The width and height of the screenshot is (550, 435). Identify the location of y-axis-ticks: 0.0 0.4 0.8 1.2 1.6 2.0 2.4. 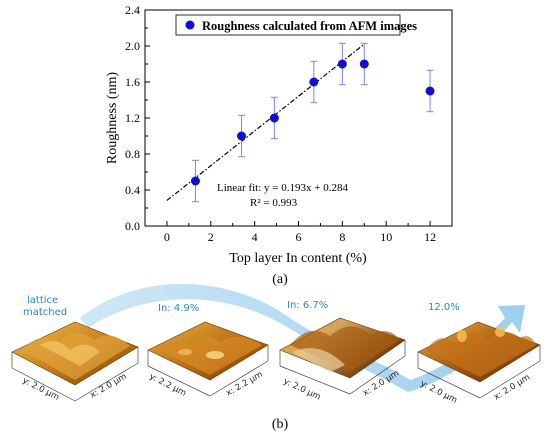
(137, 118).